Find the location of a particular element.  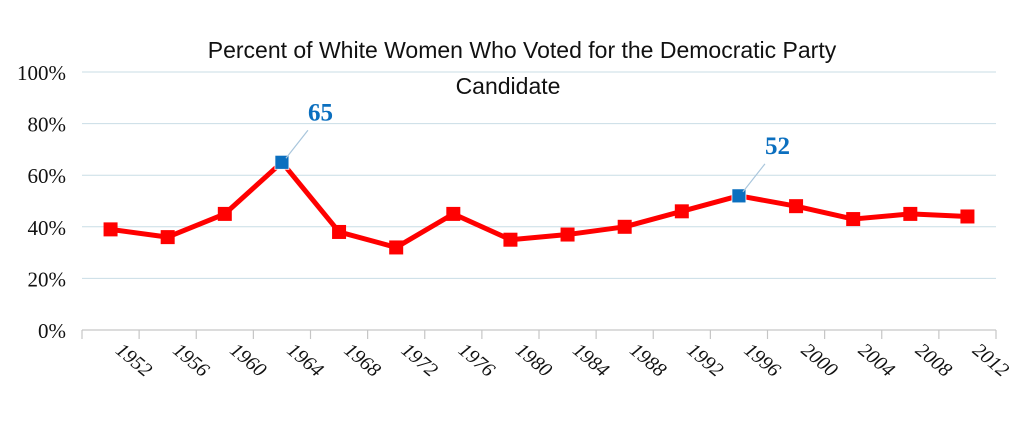

x-tick-label: 1956 is located at coordinates (190, 360).